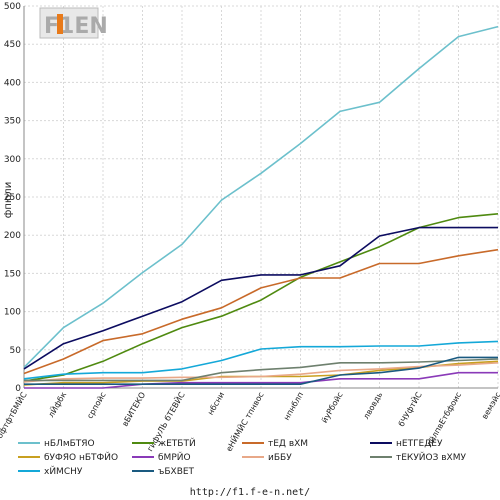  Describe the element at coordinates (12, 236) in the screenshot. I see `y-tick-label: 200` at that location.